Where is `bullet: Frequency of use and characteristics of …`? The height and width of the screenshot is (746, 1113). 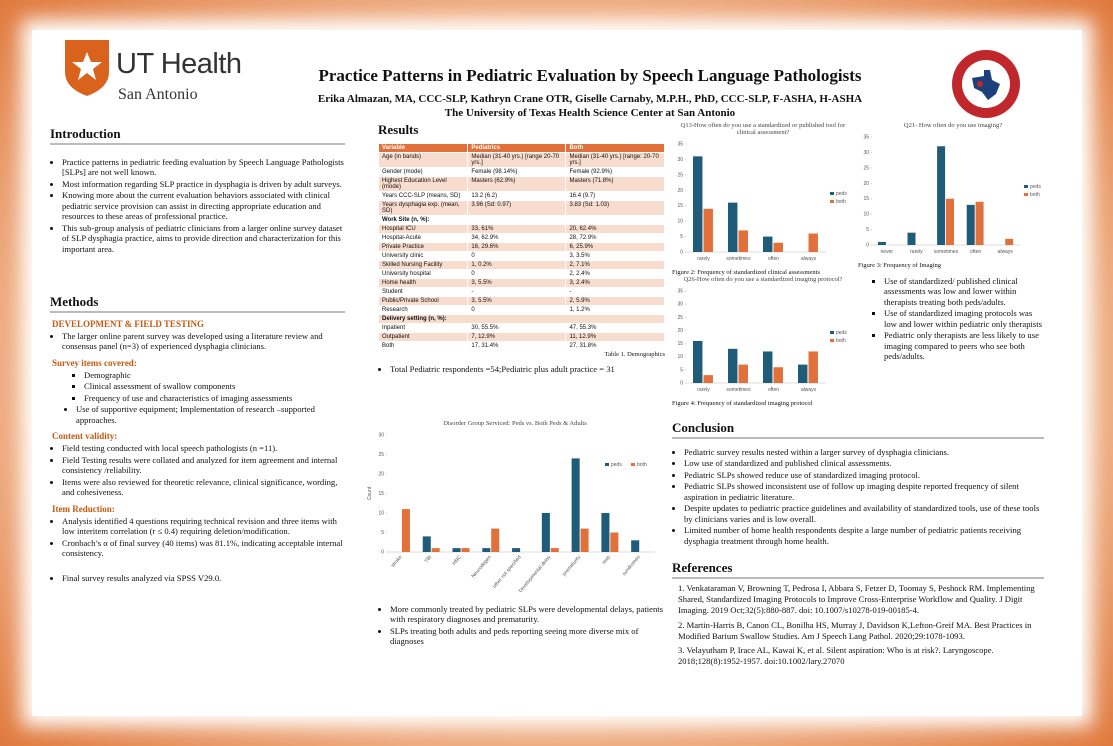
bullet: Frequency of use and characteristics of … is located at coordinates (214, 398).